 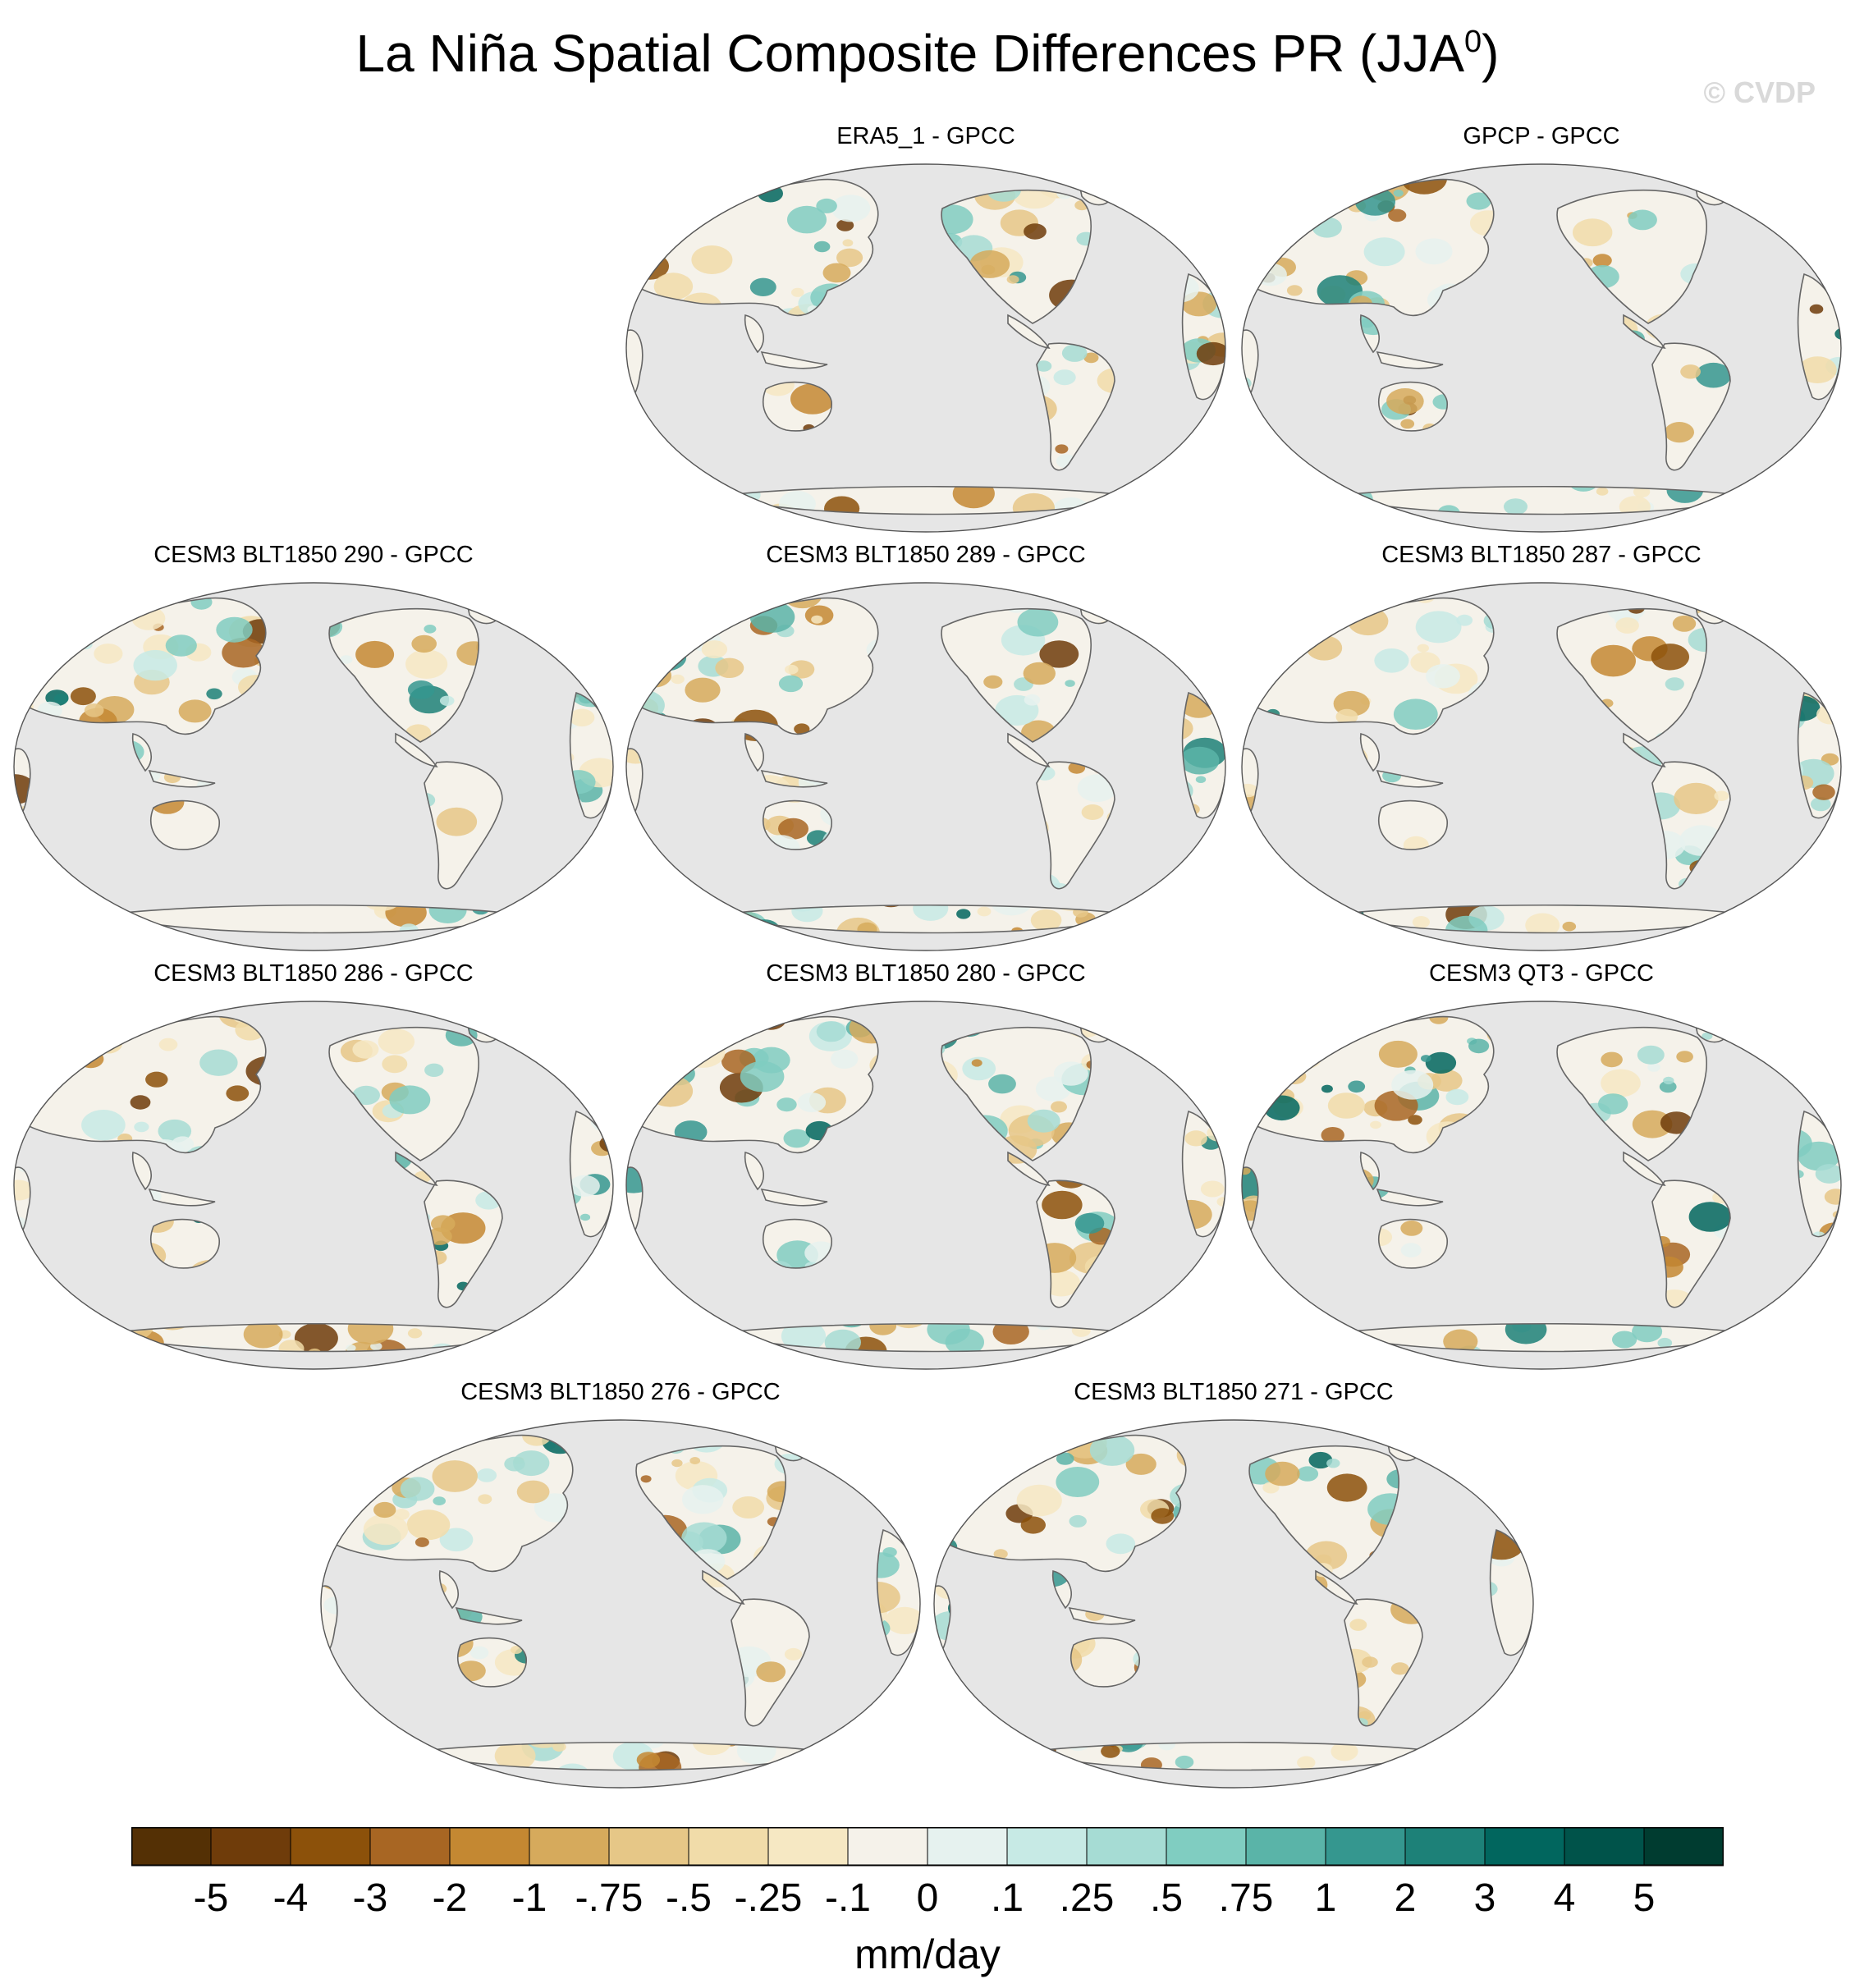 What do you see at coordinates (926, 973) in the screenshot?
I see `panel-title: CESM3 BLT1850 280 - GPCC` at bounding box center [926, 973].